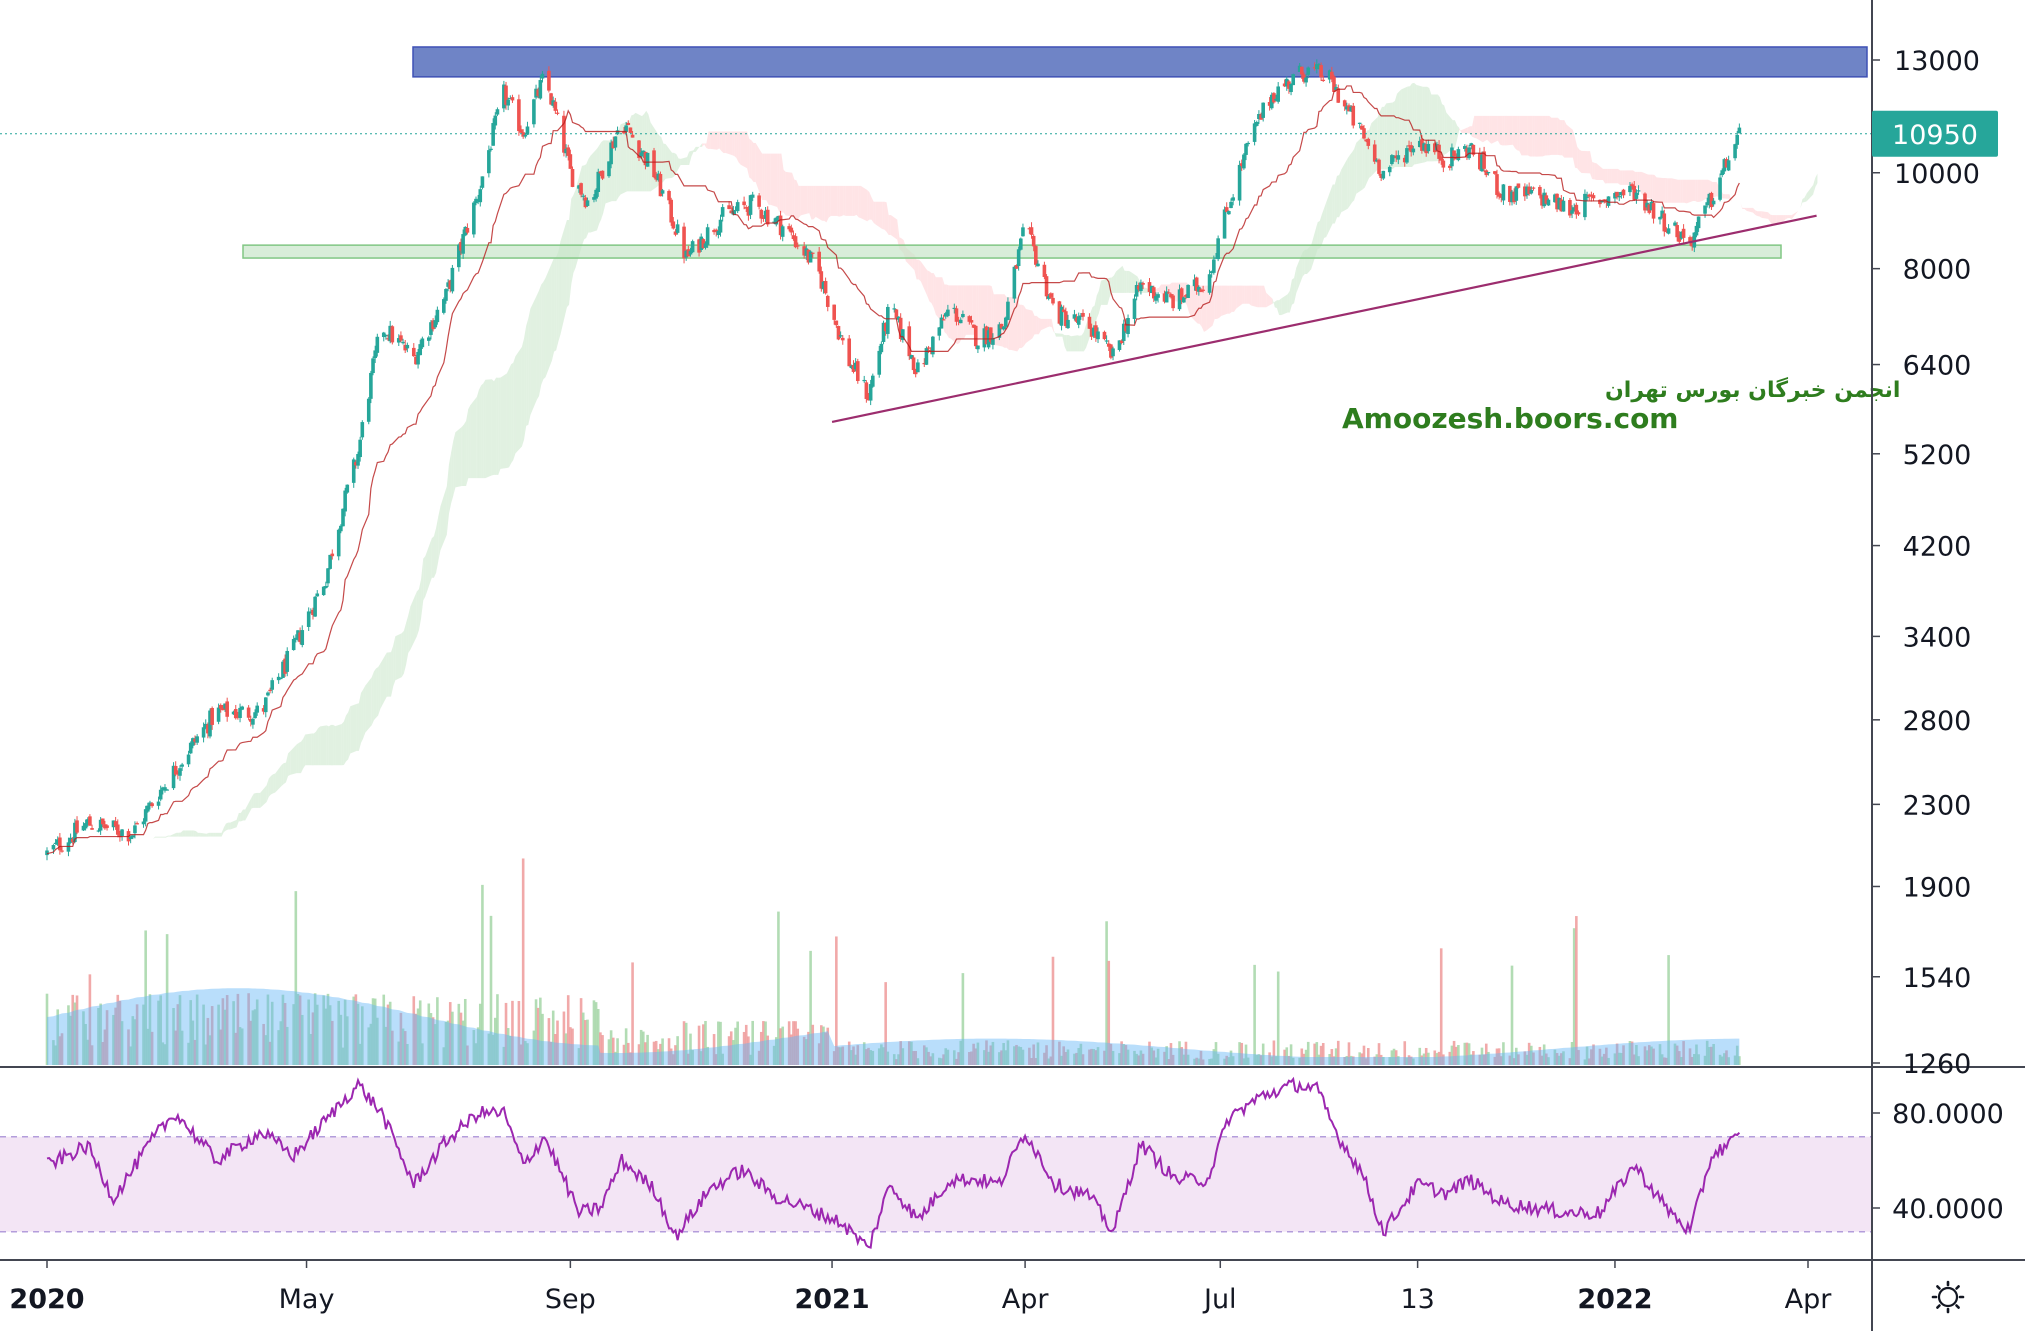  Describe the element at coordinates (920, 1287) in the screenshot. I see `time-axis: 2020 May Sep 2021 Apr Jul 13 2022 Apr` at that location.